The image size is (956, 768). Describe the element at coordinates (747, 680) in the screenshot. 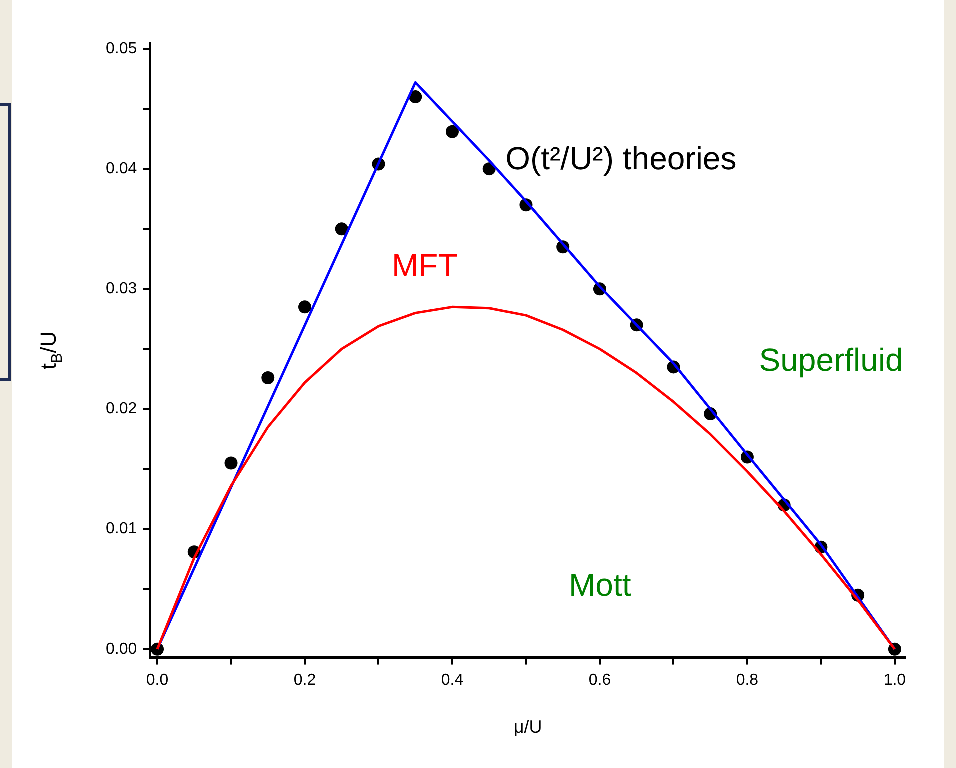

I see `x-tick-label: 0.8` at that location.